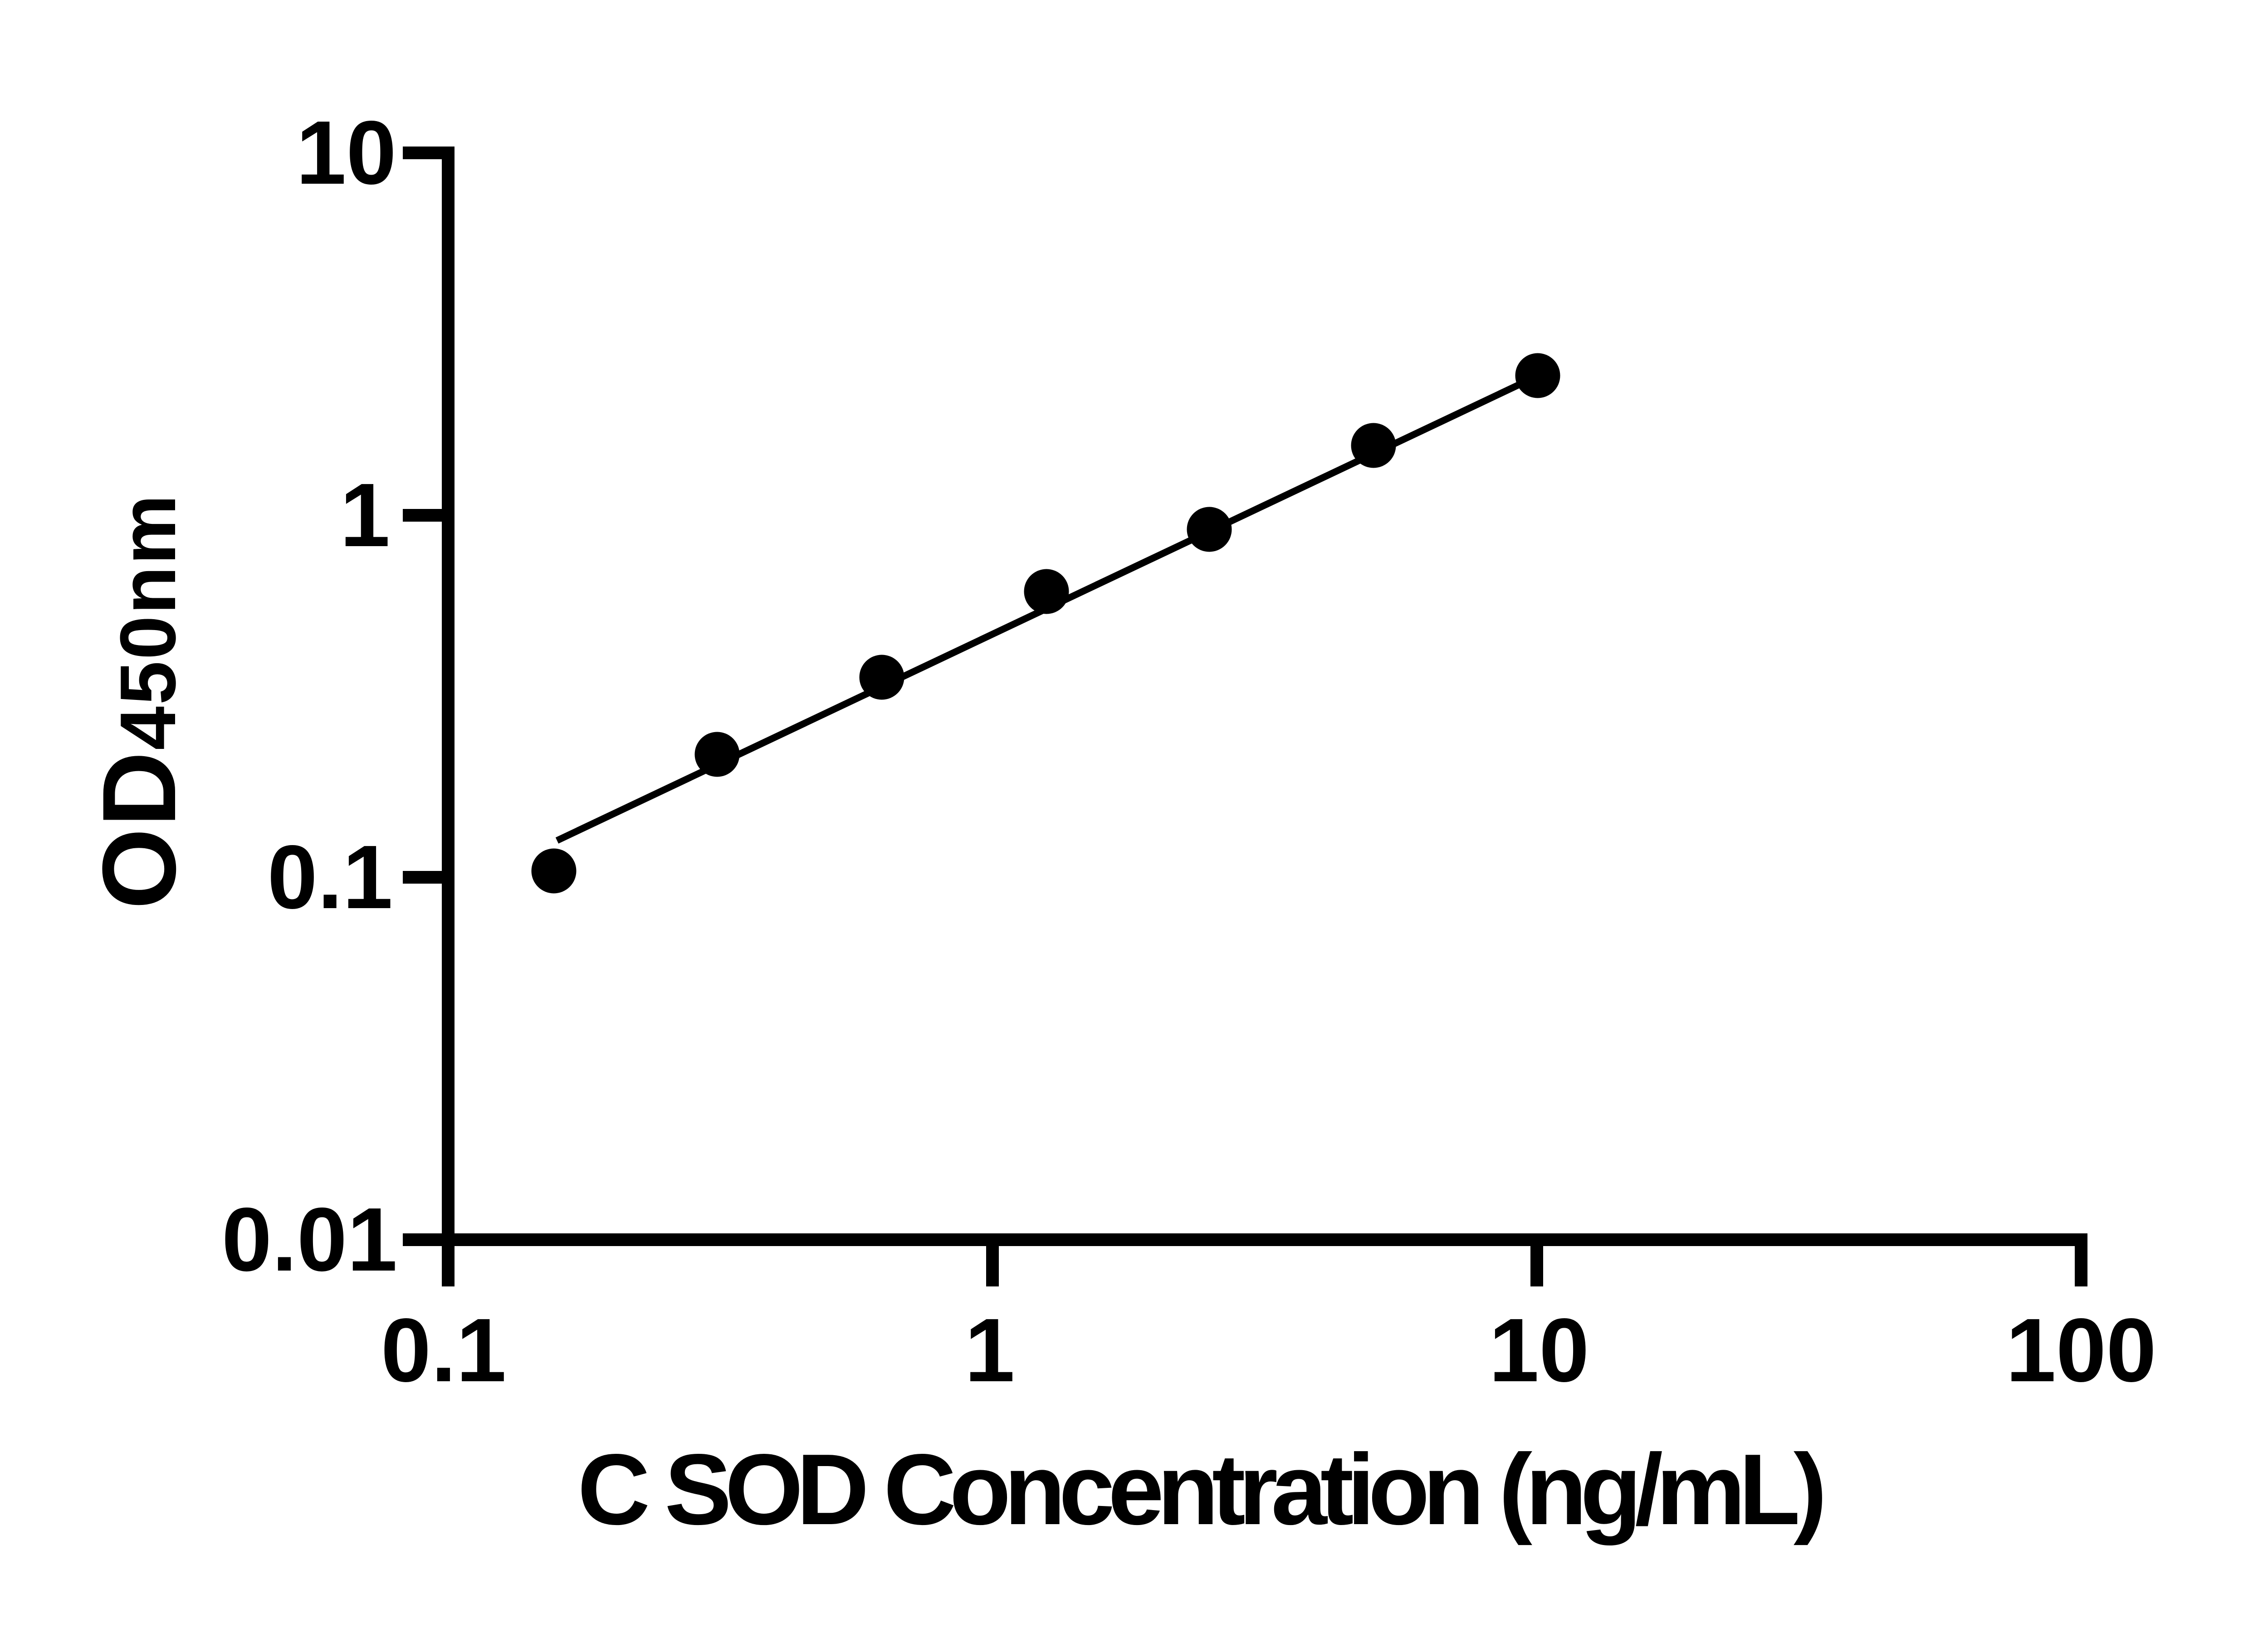  What do you see at coordinates (1200, 1489) in the screenshot?
I see `svg-text: C SOD Concentration (ng/mL)` at bounding box center [1200, 1489].